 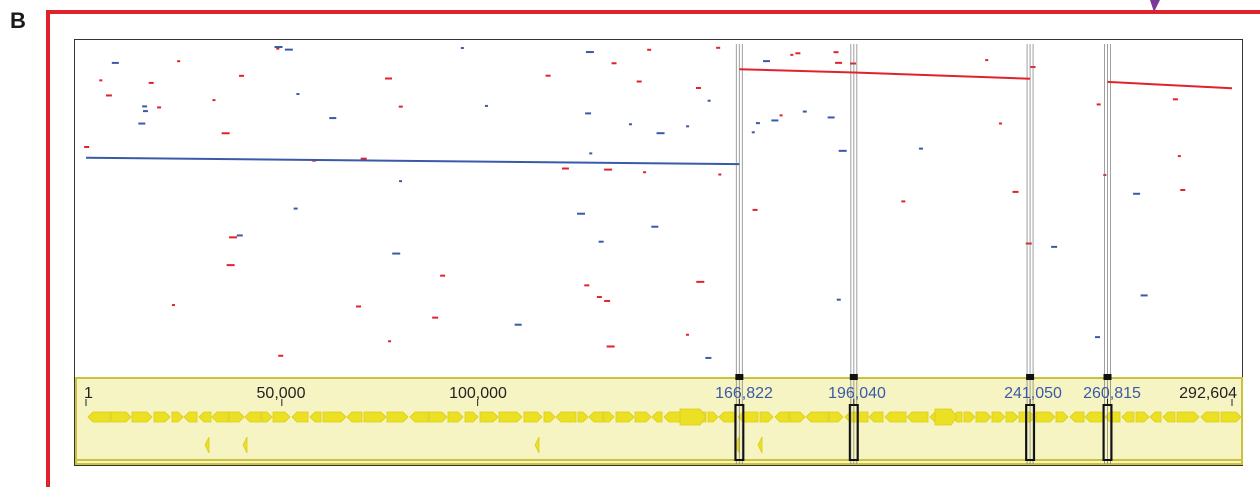 What do you see at coordinates (88, 393) in the screenshot?
I see `scale-label-start: 1` at bounding box center [88, 393].